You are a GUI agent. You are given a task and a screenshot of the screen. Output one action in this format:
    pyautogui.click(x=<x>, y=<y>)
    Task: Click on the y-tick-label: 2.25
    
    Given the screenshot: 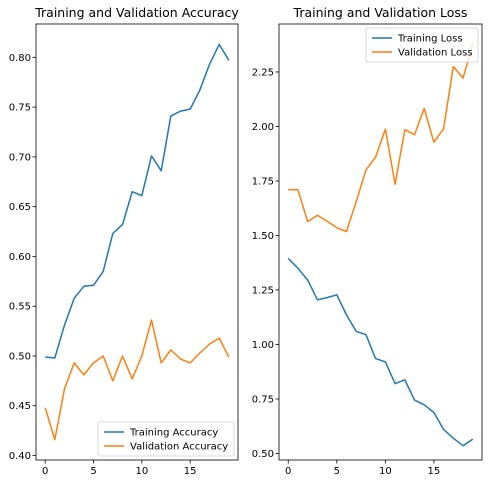 What is the action you would take?
    pyautogui.click(x=263, y=72)
    